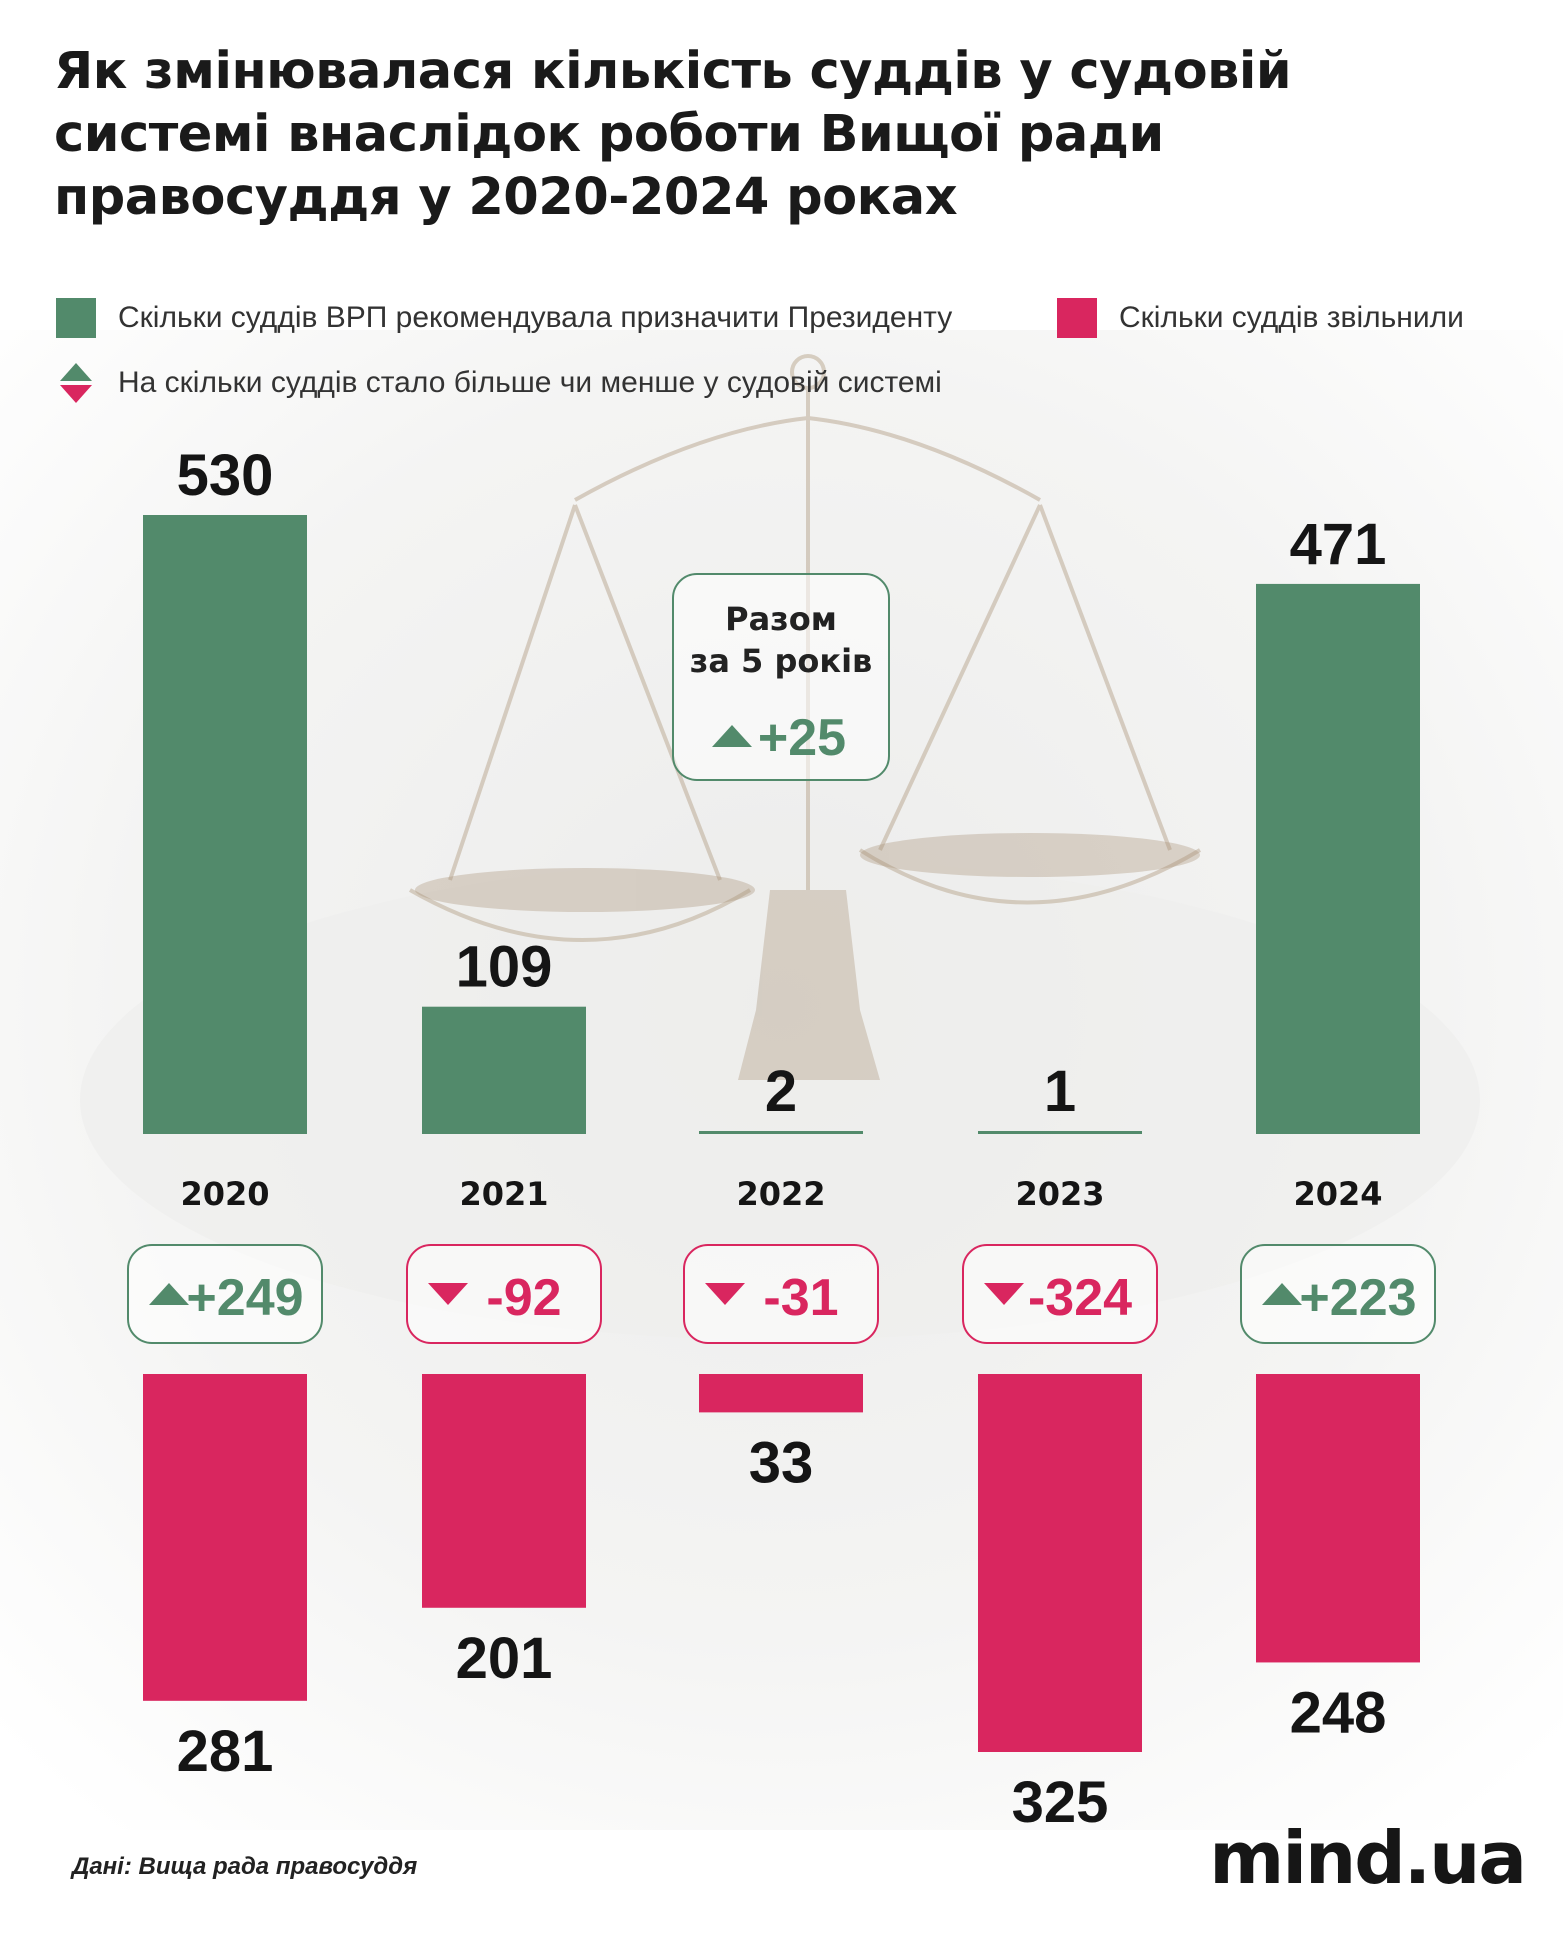 This screenshot has height=1933, width=1563. I want to click on change-badge-2022, so click(781, 1294).